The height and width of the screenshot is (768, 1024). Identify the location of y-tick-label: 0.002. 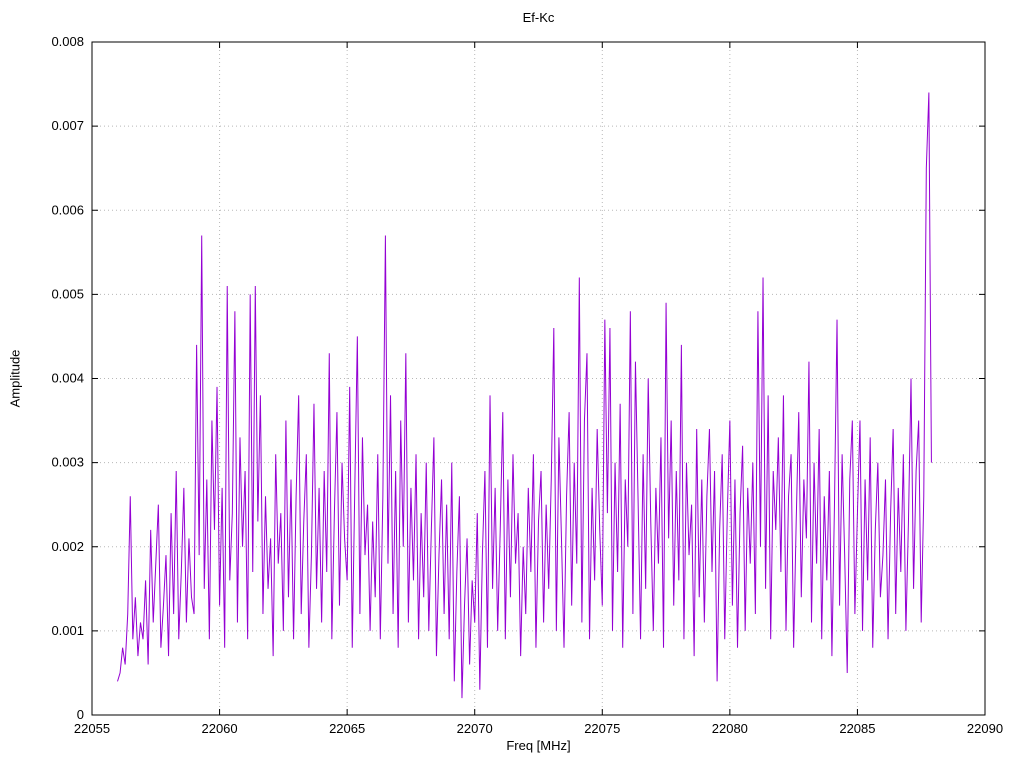
(67, 546).